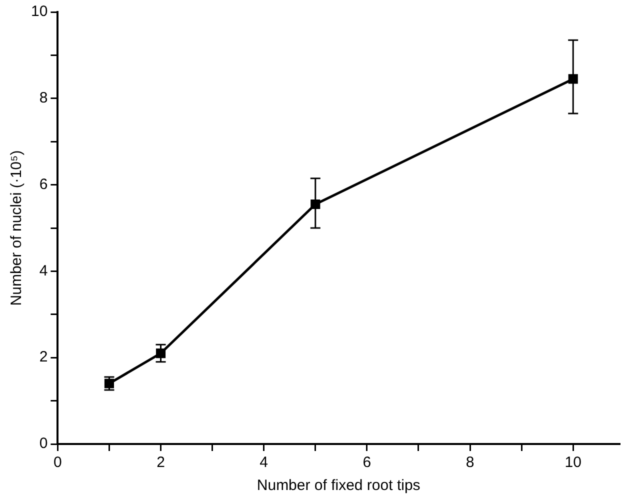 The image size is (627, 499). What do you see at coordinates (160, 463) in the screenshot?
I see `x-tick-label: 2` at bounding box center [160, 463].